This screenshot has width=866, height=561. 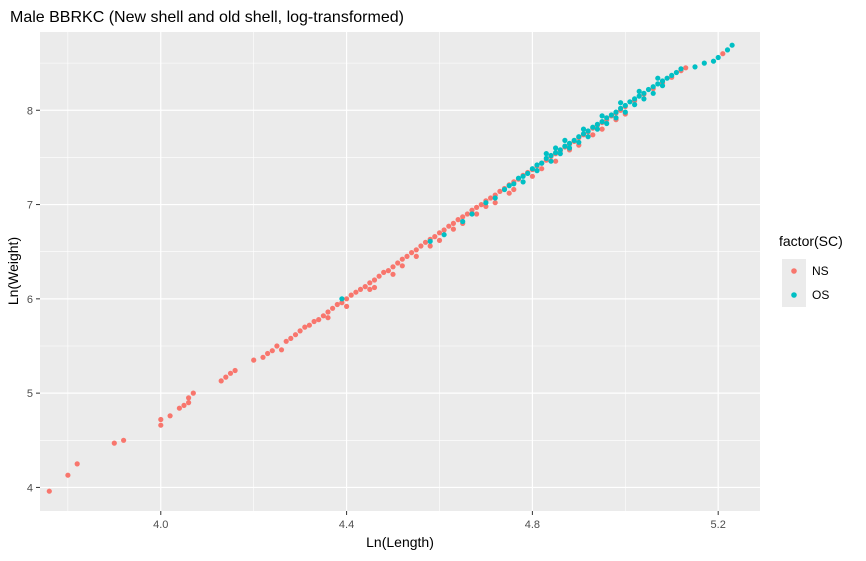 I want to click on y-tick-label: 6, so click(x=30, y=300).